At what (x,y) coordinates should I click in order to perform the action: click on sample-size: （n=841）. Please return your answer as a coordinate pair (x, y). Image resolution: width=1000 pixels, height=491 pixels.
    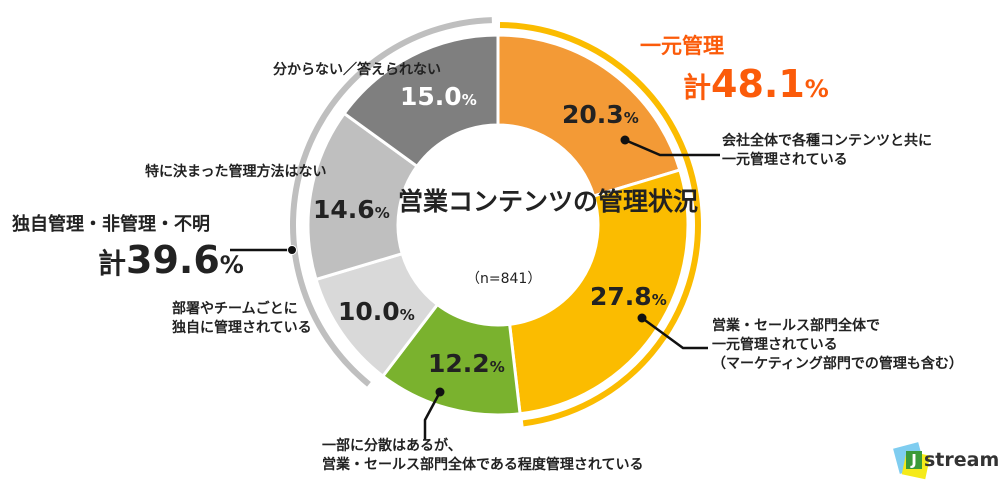
    Looking at the image, I should click on (504, 279).